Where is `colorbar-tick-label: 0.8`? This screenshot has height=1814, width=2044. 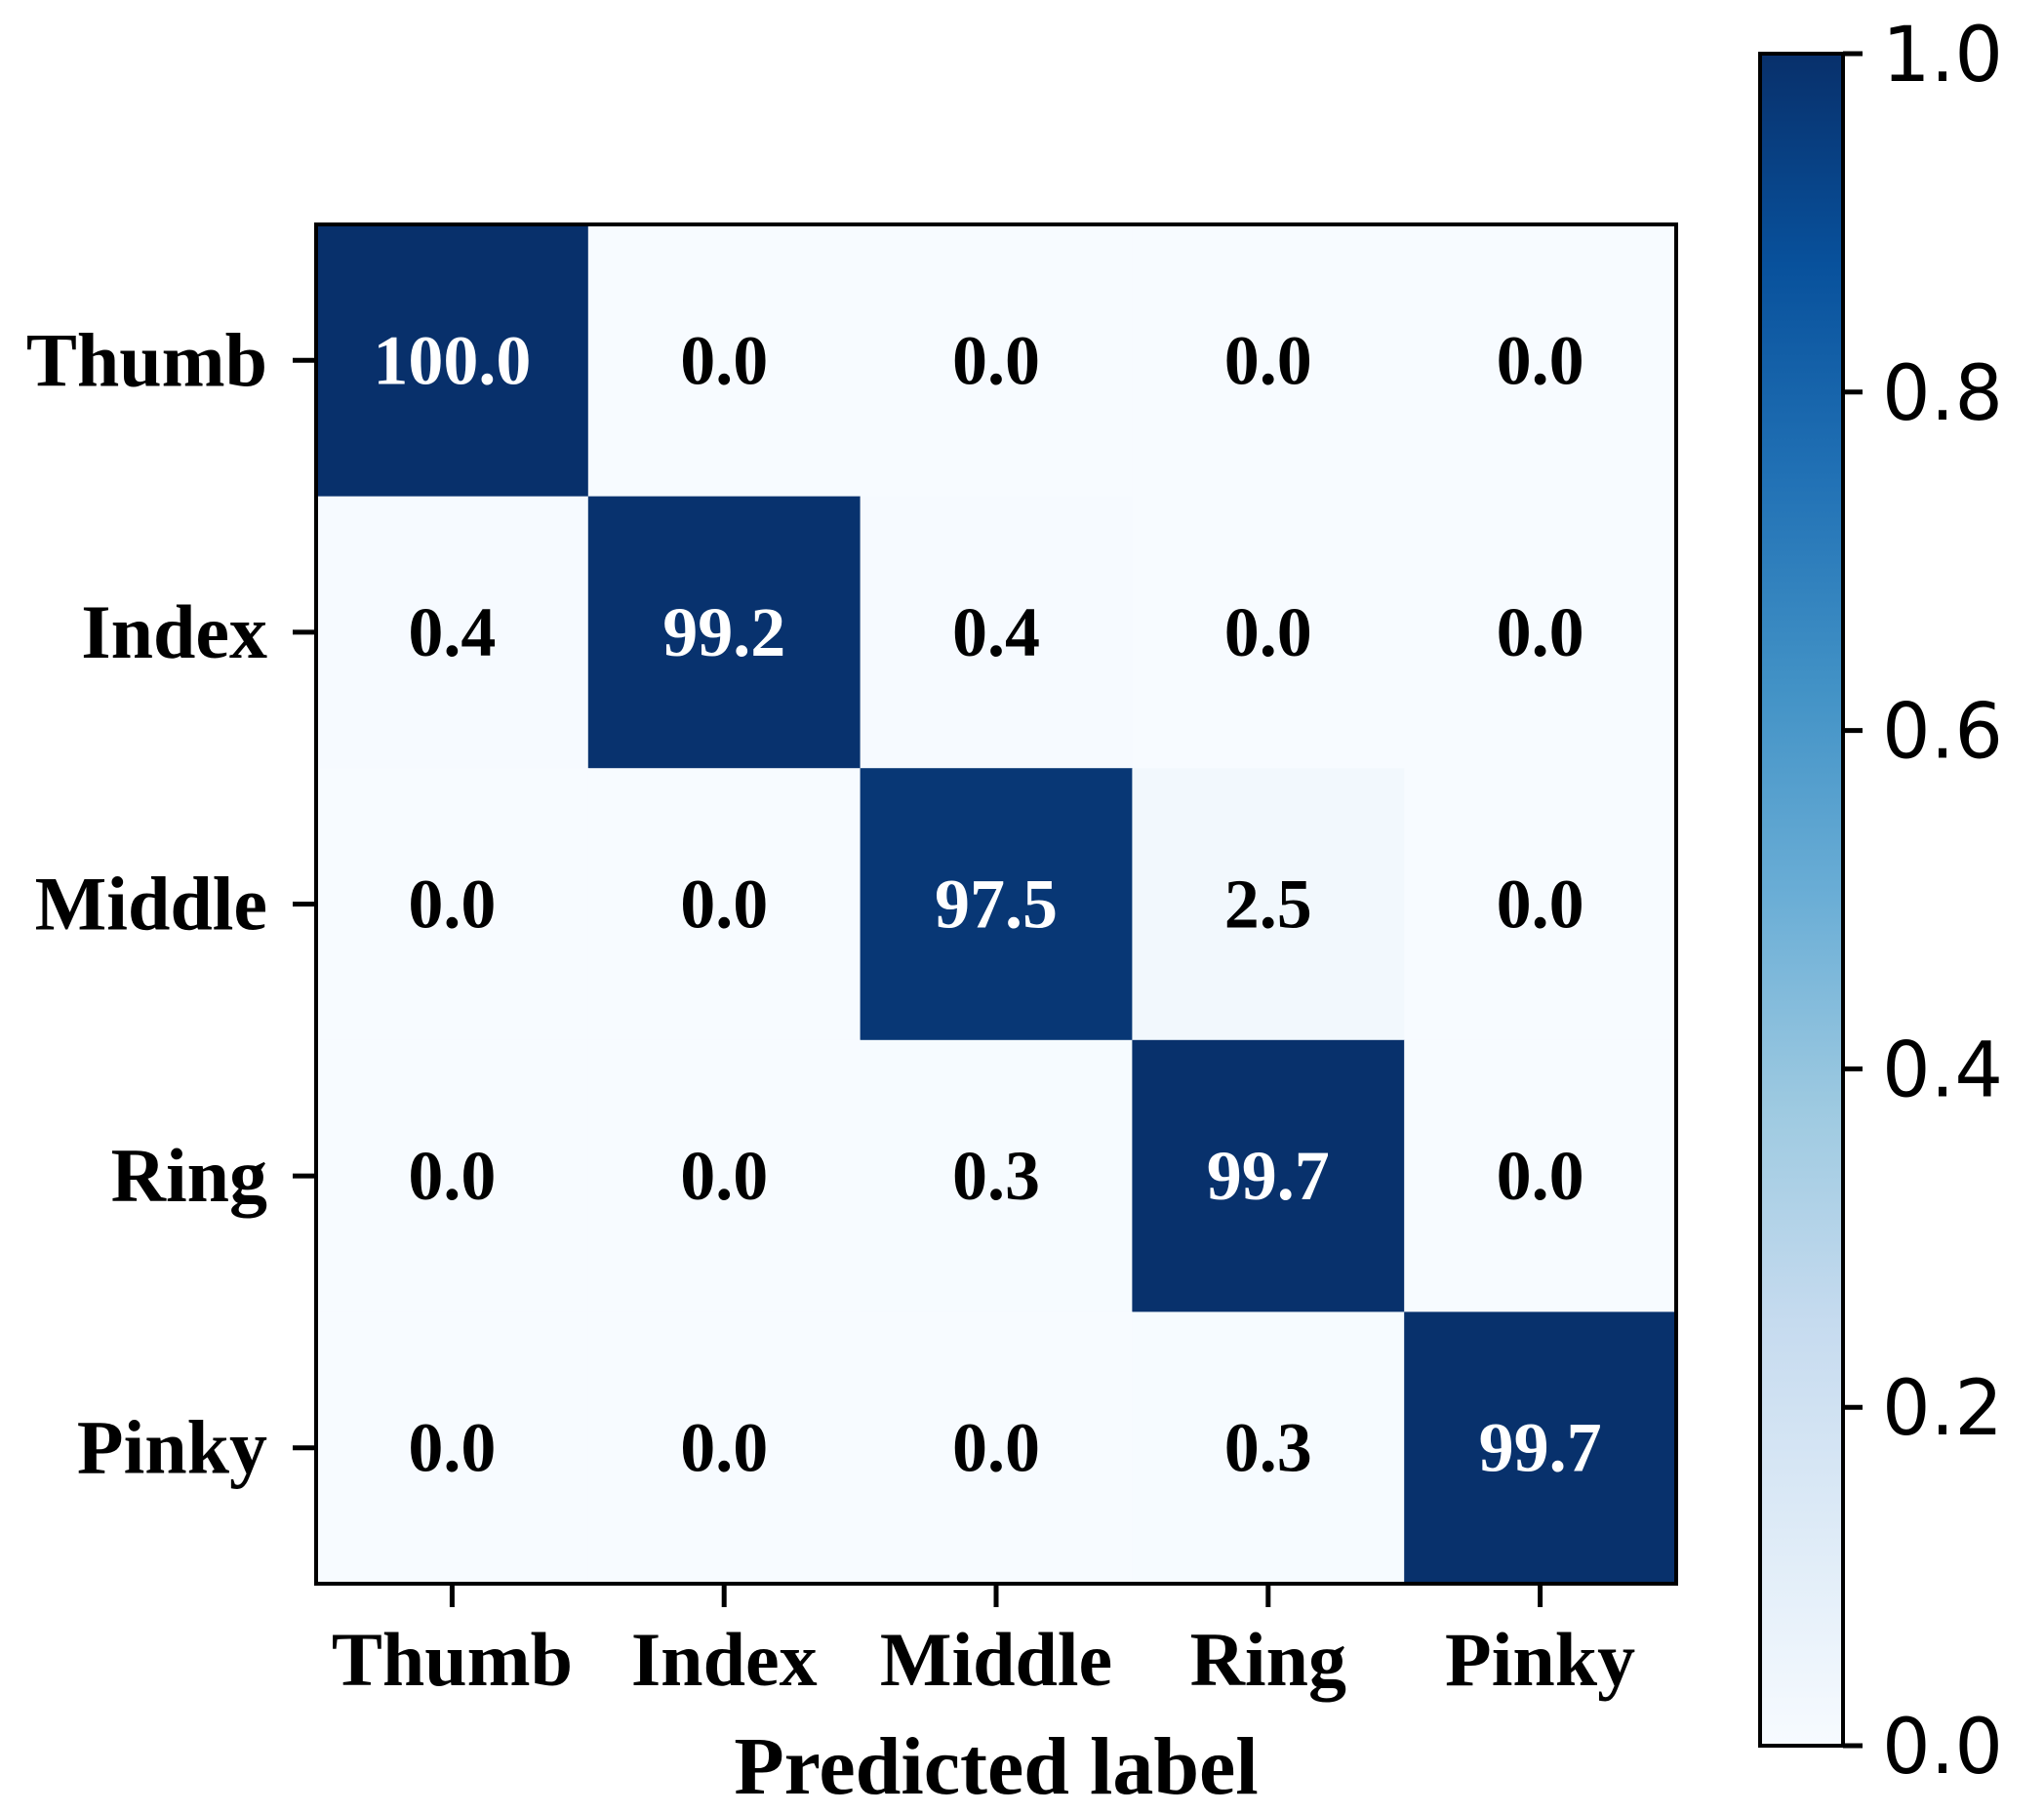
colorbar-tick-label: 0.8 is located at coordinates (1942, 394).